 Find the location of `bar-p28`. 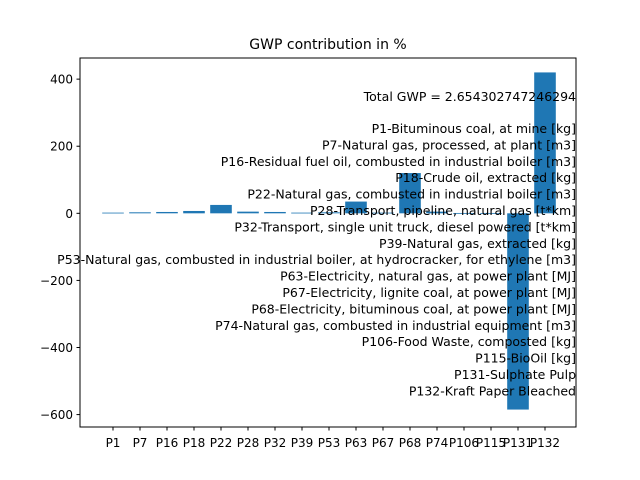

bar-p28 is located at coordinates (248, 212).